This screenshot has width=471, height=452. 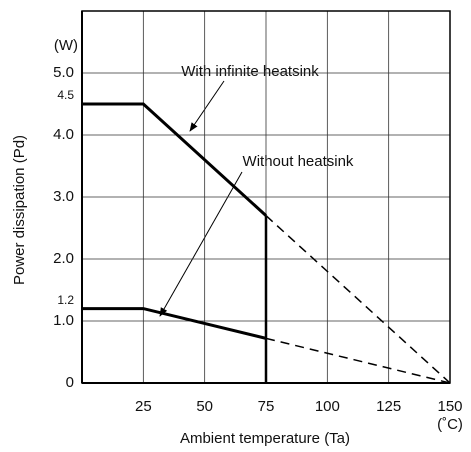 What do you see at coordinates (70, 382) in the screenshot?
I see `y-tick-label: 0` at bounding box center [70, 382].